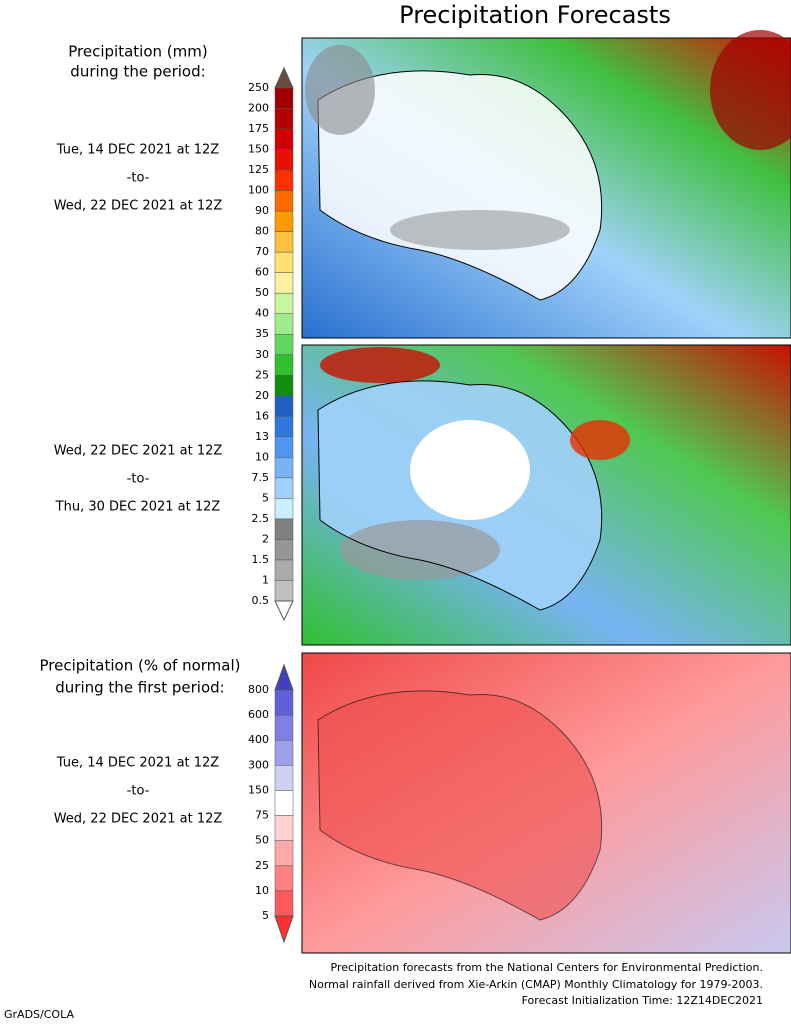 The image size is (791, 1024). I want to click on colorbar-label: 125, so click(258, 169).